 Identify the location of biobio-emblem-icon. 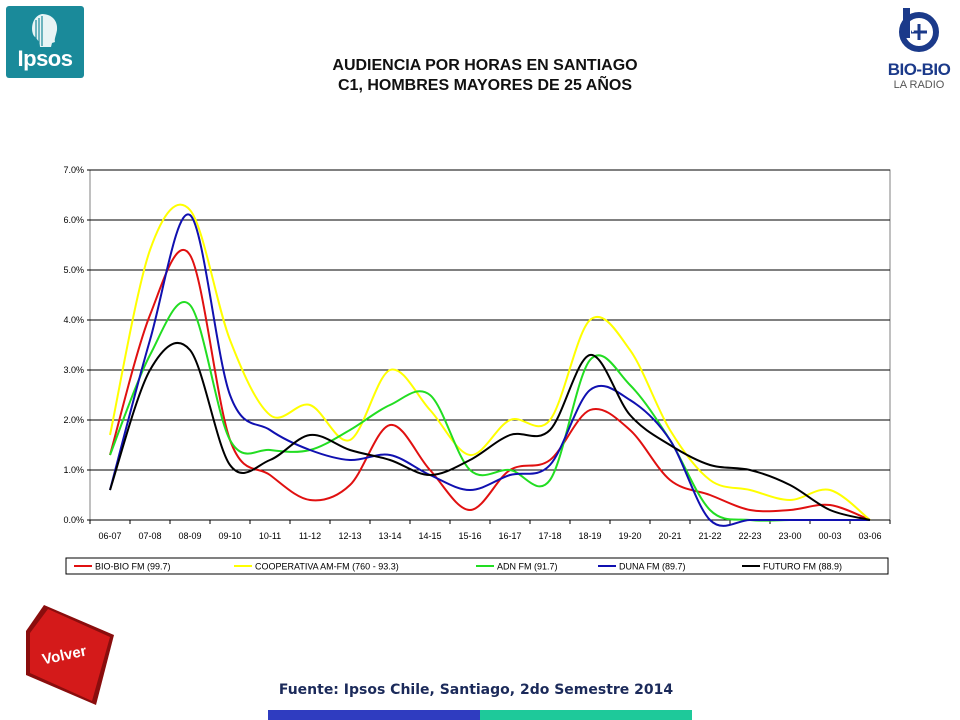
(919, 30).